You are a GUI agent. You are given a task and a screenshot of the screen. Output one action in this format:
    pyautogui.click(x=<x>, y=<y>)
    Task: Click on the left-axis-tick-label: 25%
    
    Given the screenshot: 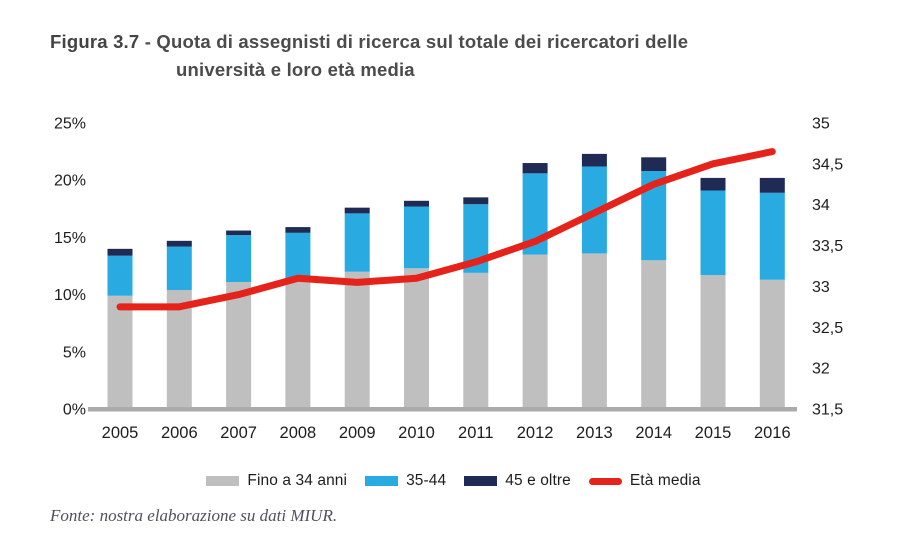 What is the action you would take?
    pyautogui.click(x=70, y=124)
    